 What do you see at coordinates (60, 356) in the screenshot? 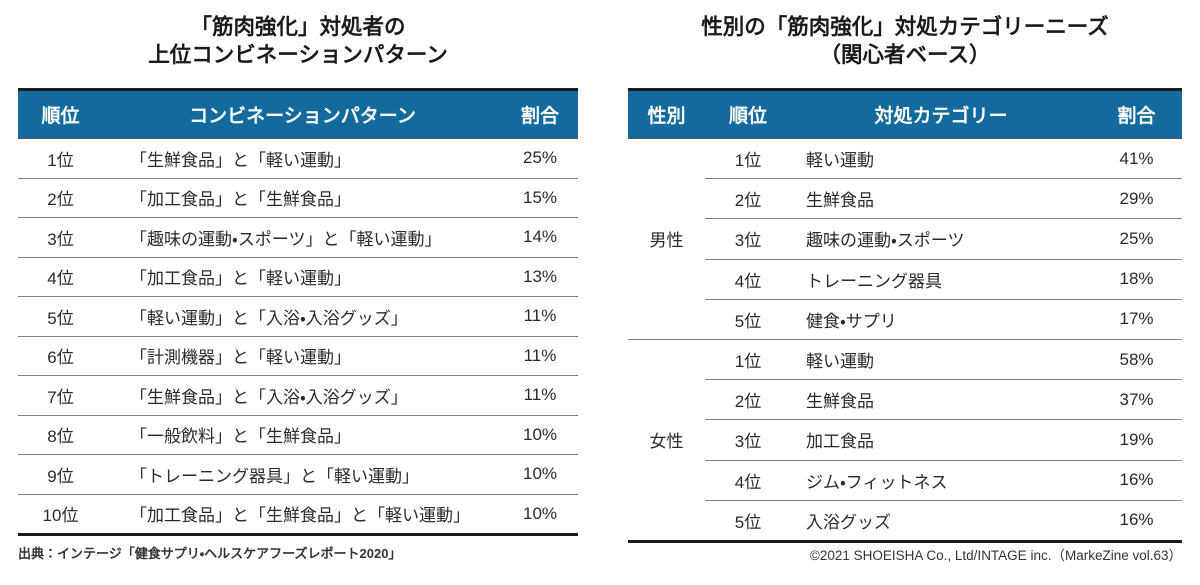
I see `rank-cell: 6位` at bounding box center [60, 356].